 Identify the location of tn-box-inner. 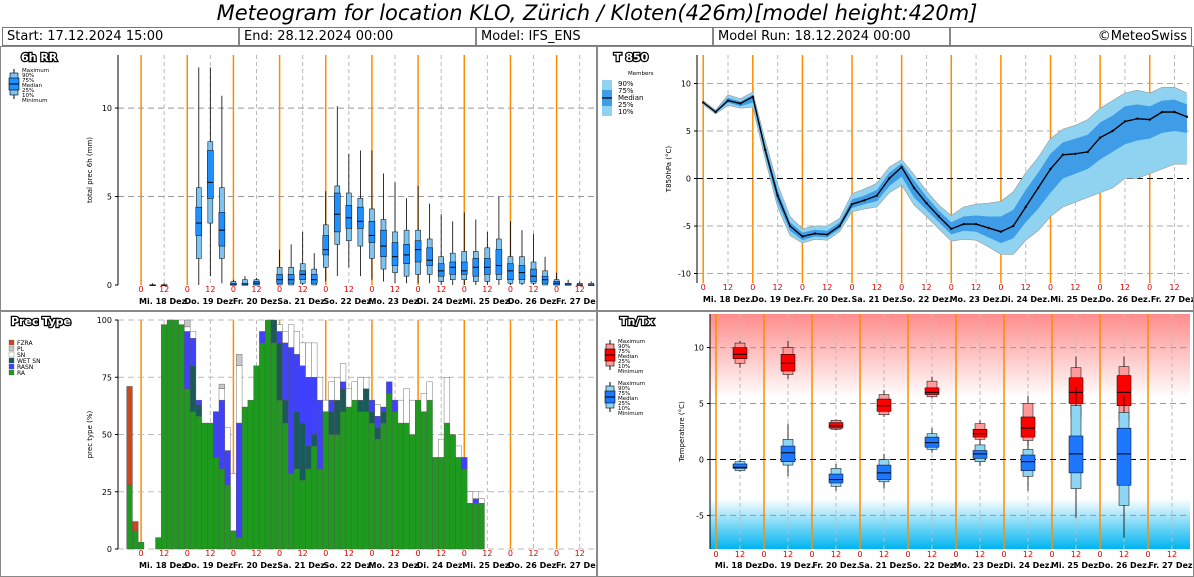
(788, 453).